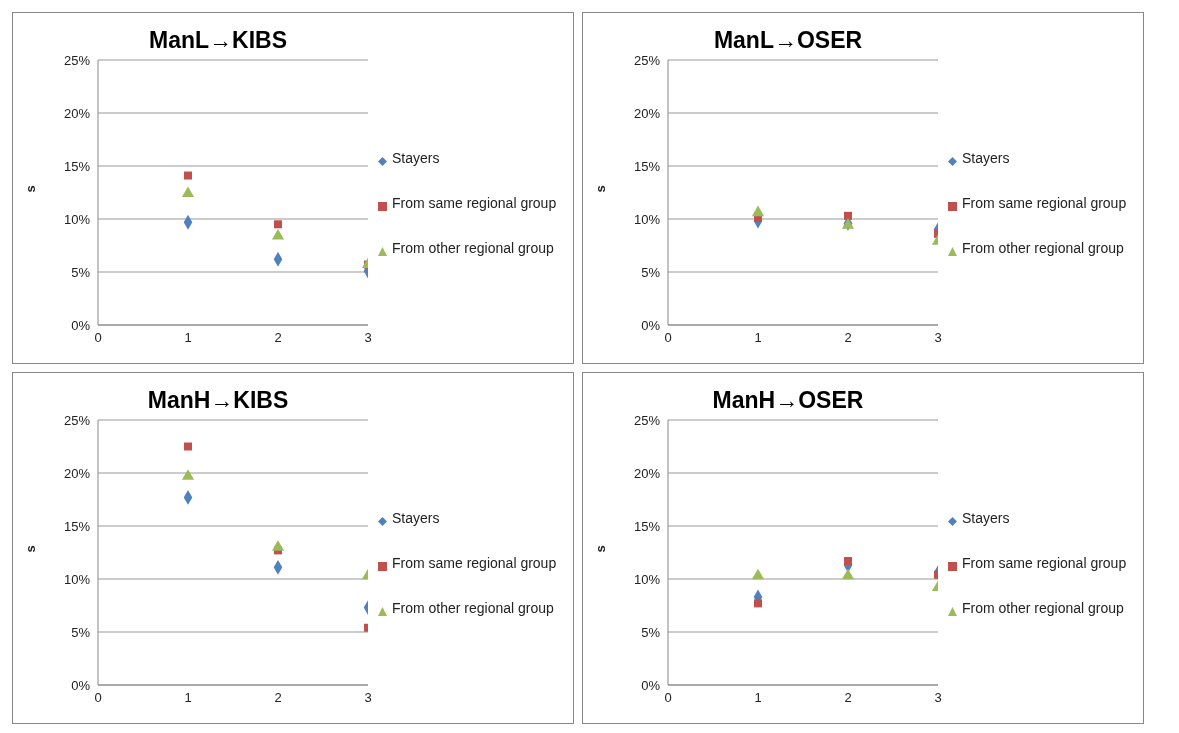 Image resolution: width=1179 pixels, height=733 pixels. Describe the element at coordinates (788, 40) in the screenshot. I see `chart-title: ManL→OSER` at that location.